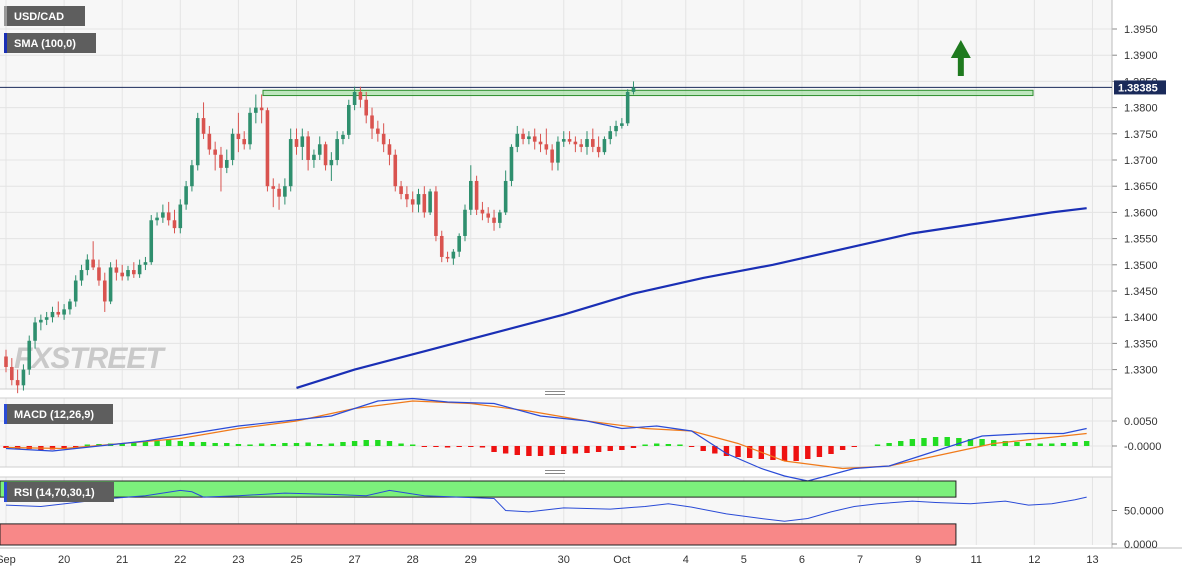 This screenshot has height=576, width=1182. What do you see at coordinates (1141, 161) in the screenshot?
I see `y-tick-label: 1.3700` at bounding box center [1141, 161].